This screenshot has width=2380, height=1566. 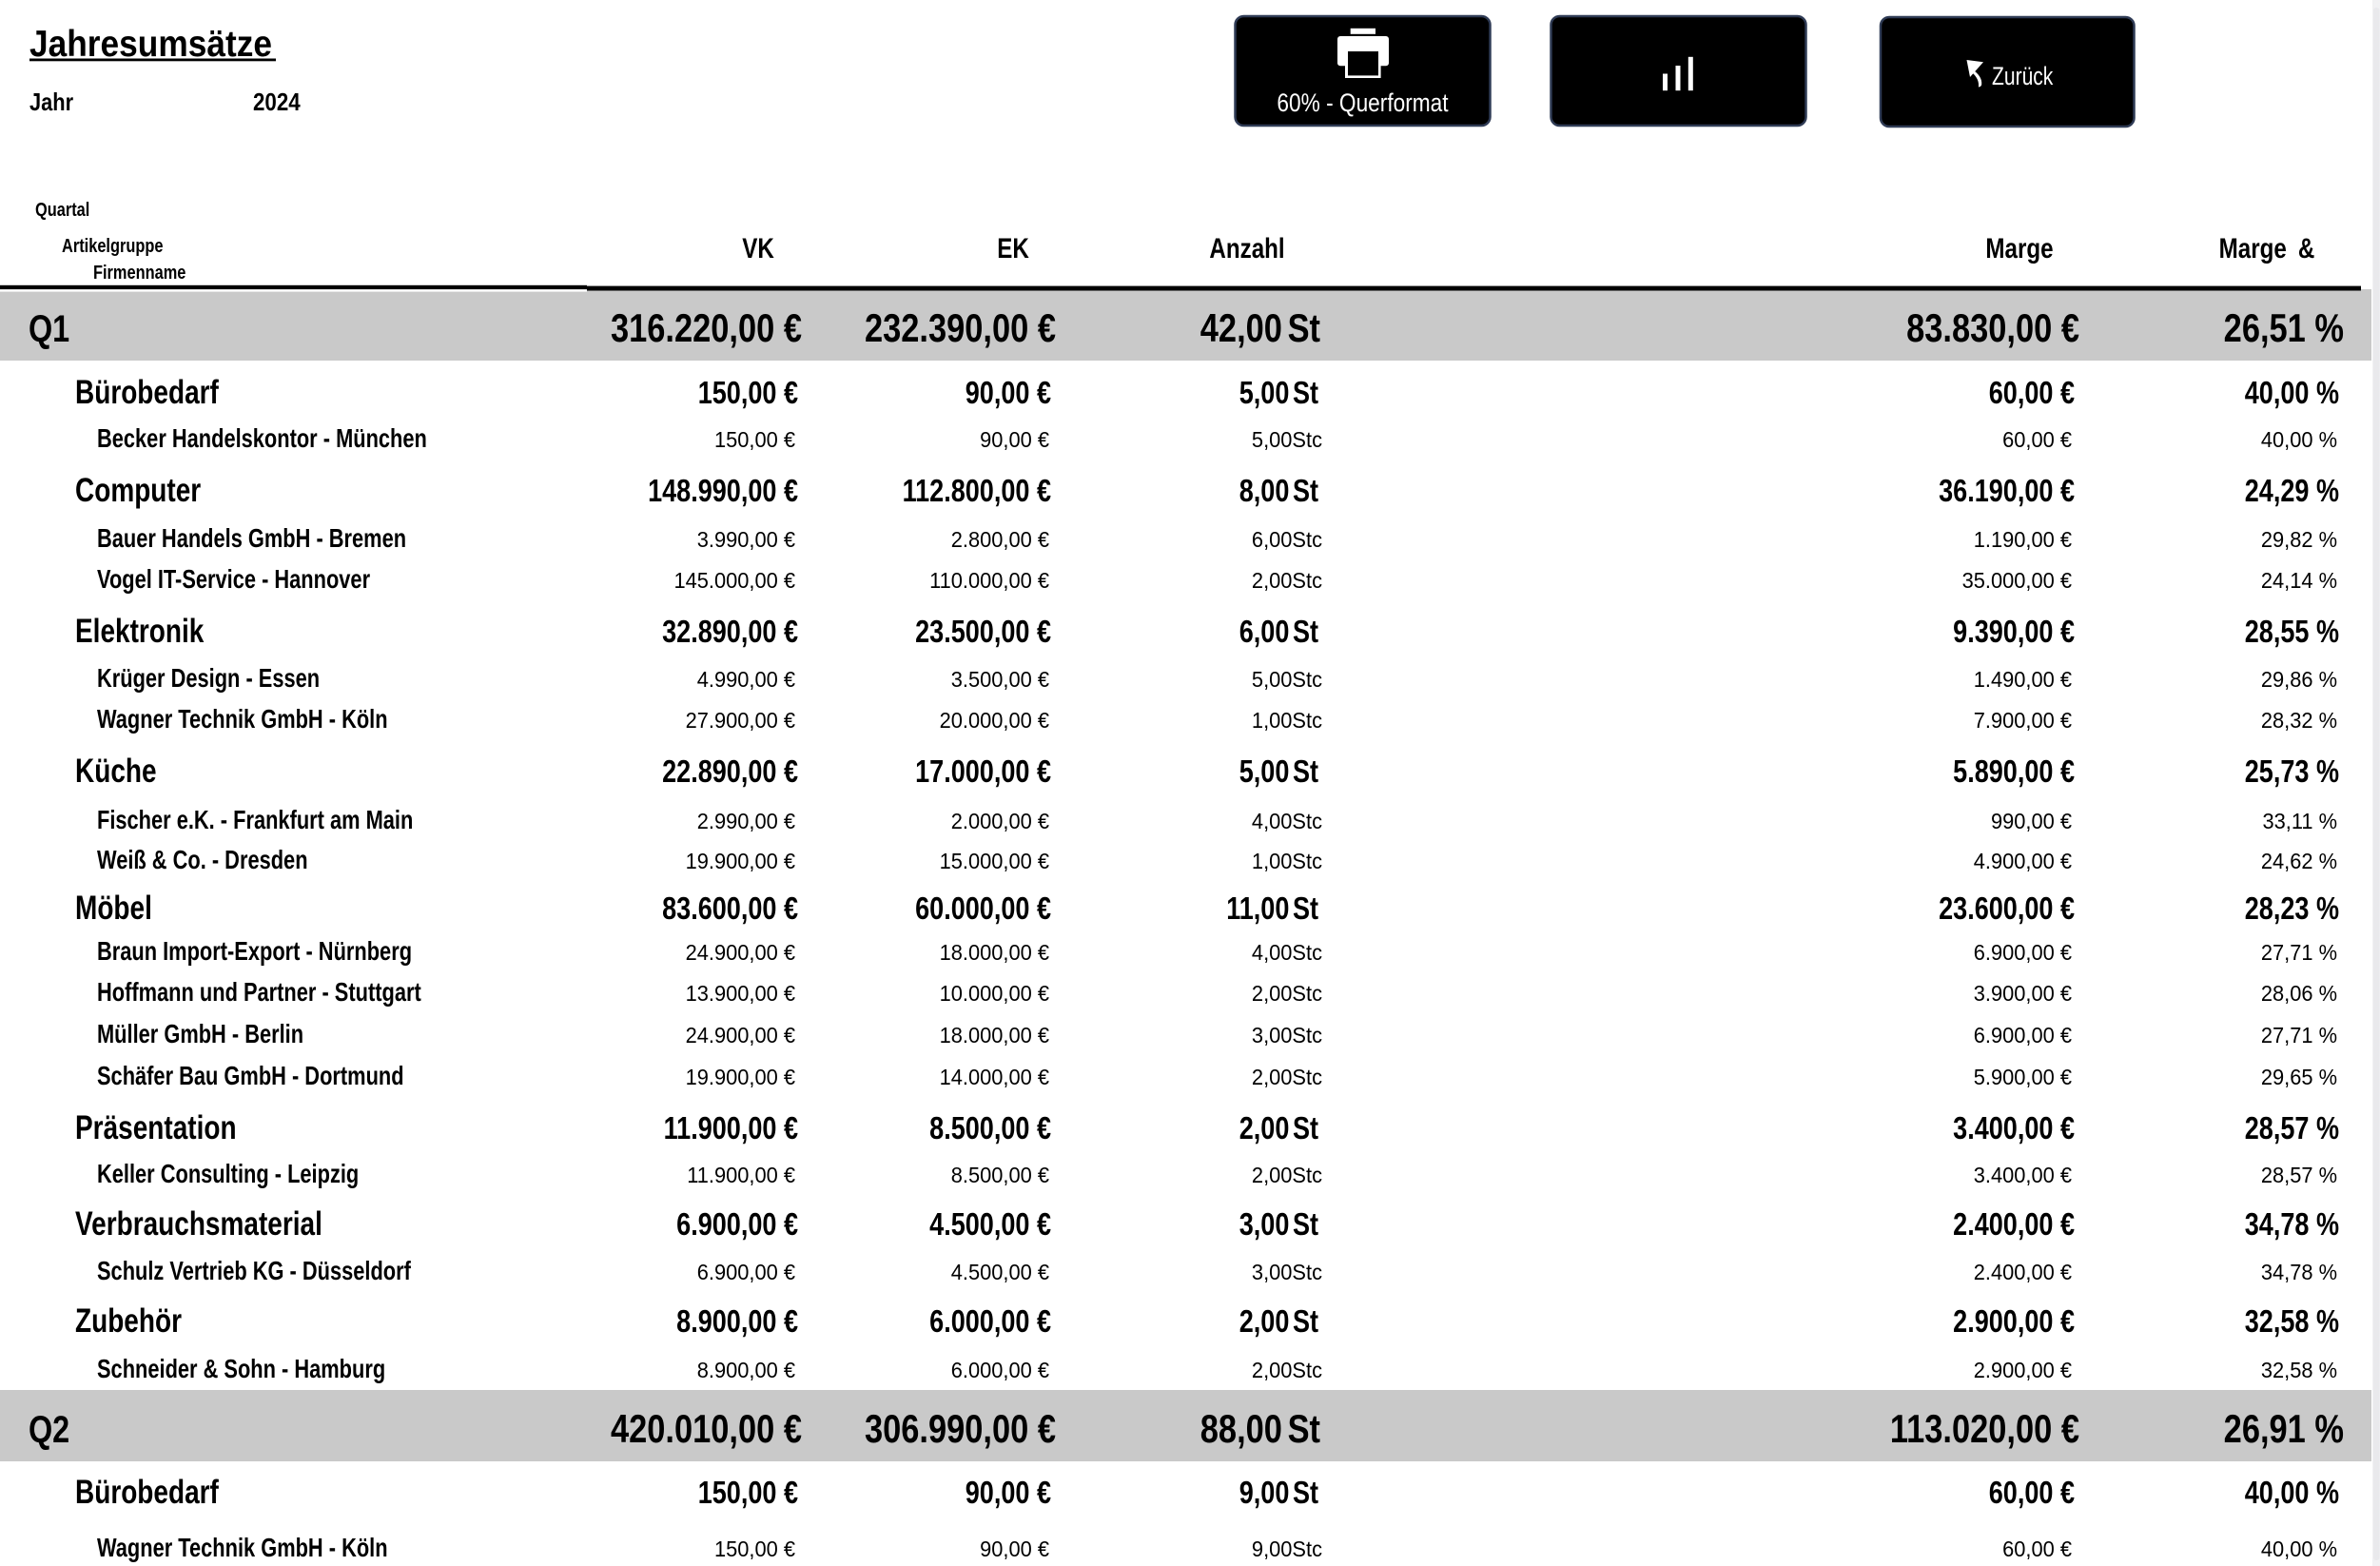 I want to click on svg-text: 13.900,00 €, so click(x=741, y=993).